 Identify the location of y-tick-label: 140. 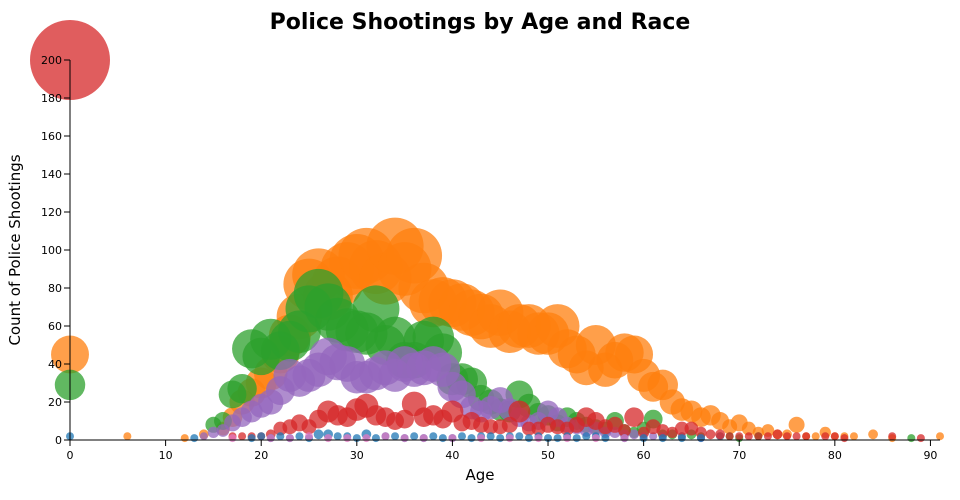
(51, 174).